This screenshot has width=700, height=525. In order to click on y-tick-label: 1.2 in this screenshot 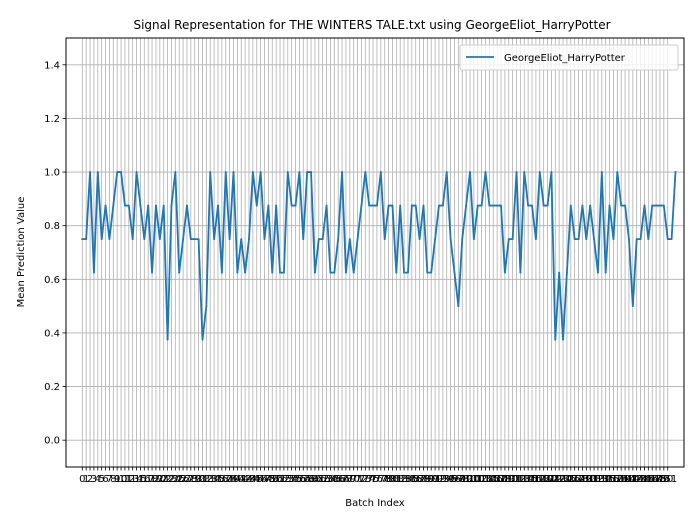, I will do `click(52, 119)`.